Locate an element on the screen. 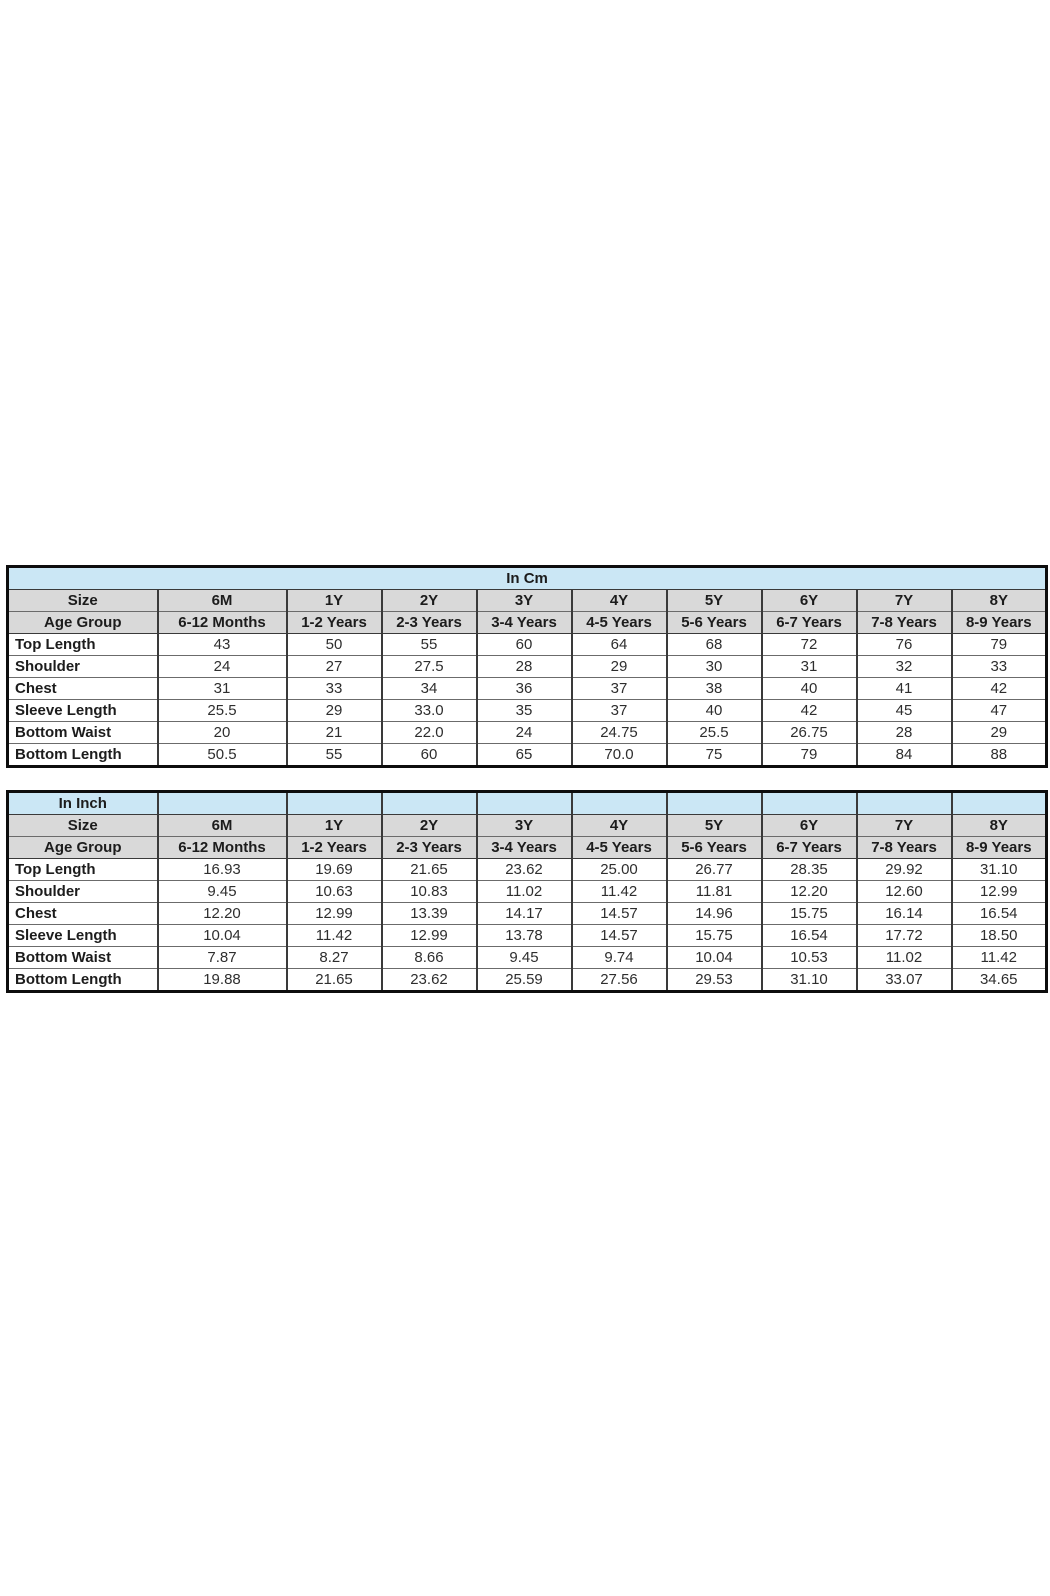  table-title-row: In Cm is located at coordinates (527, 578).